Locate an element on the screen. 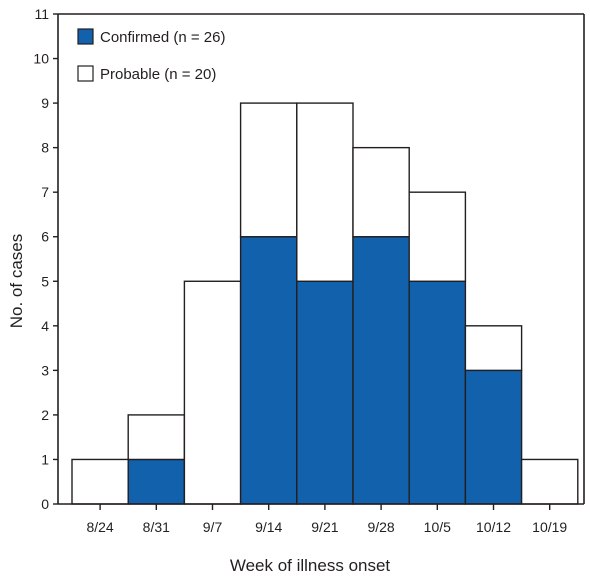  x-tick-label: 10/12 is located at coordinates (493, 527).